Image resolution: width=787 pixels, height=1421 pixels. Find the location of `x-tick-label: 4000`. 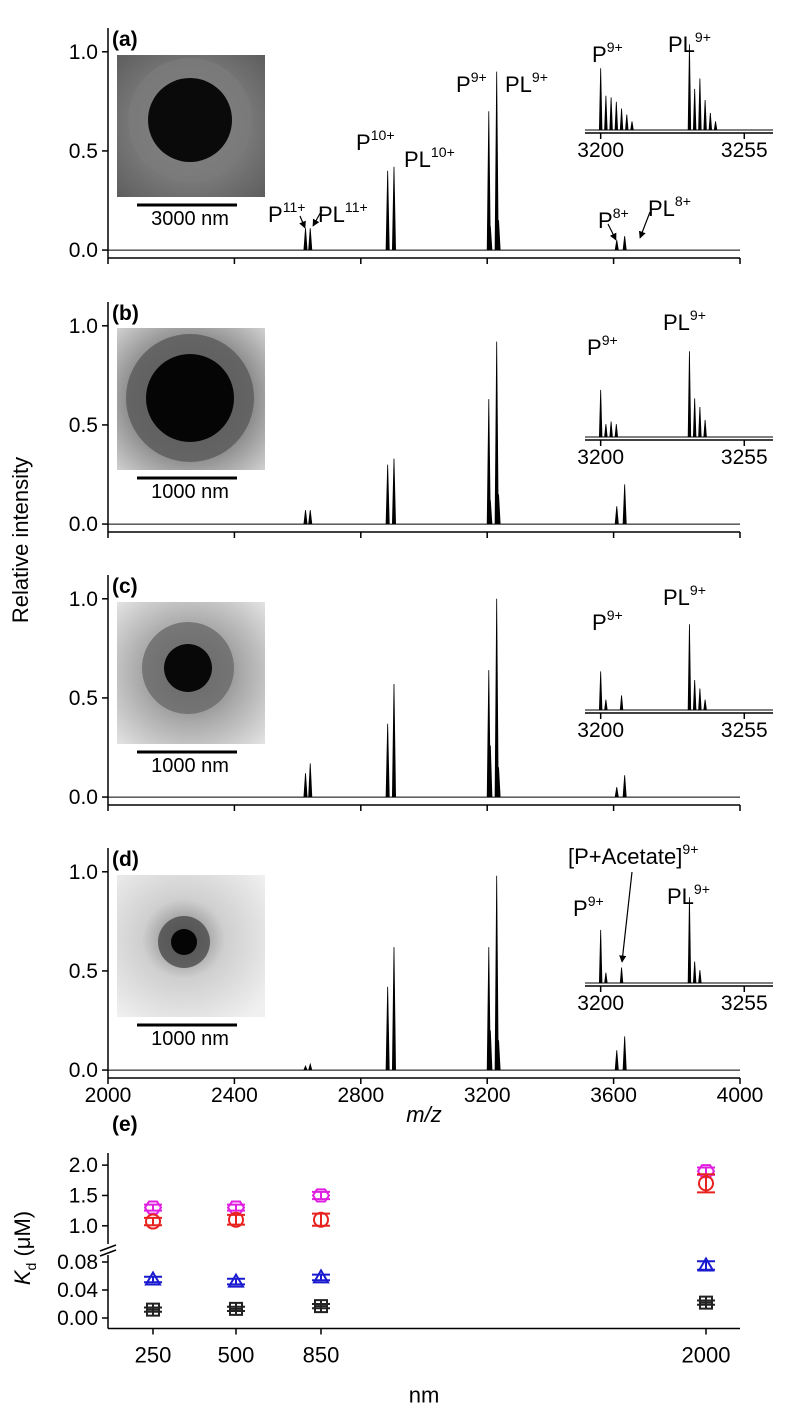

x-tick-label: 4000 is located at coordinates (740, 1095).